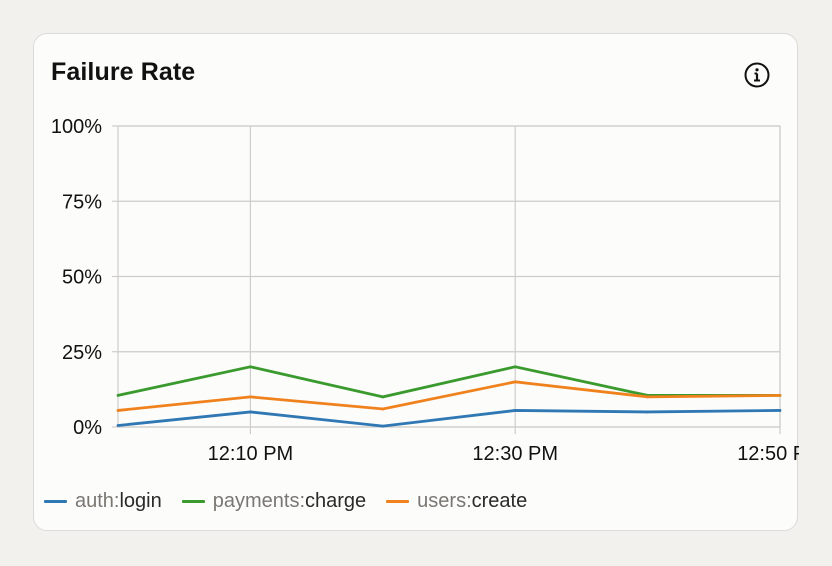  I want to click on legend-operation-label: create, so click(499, 501).